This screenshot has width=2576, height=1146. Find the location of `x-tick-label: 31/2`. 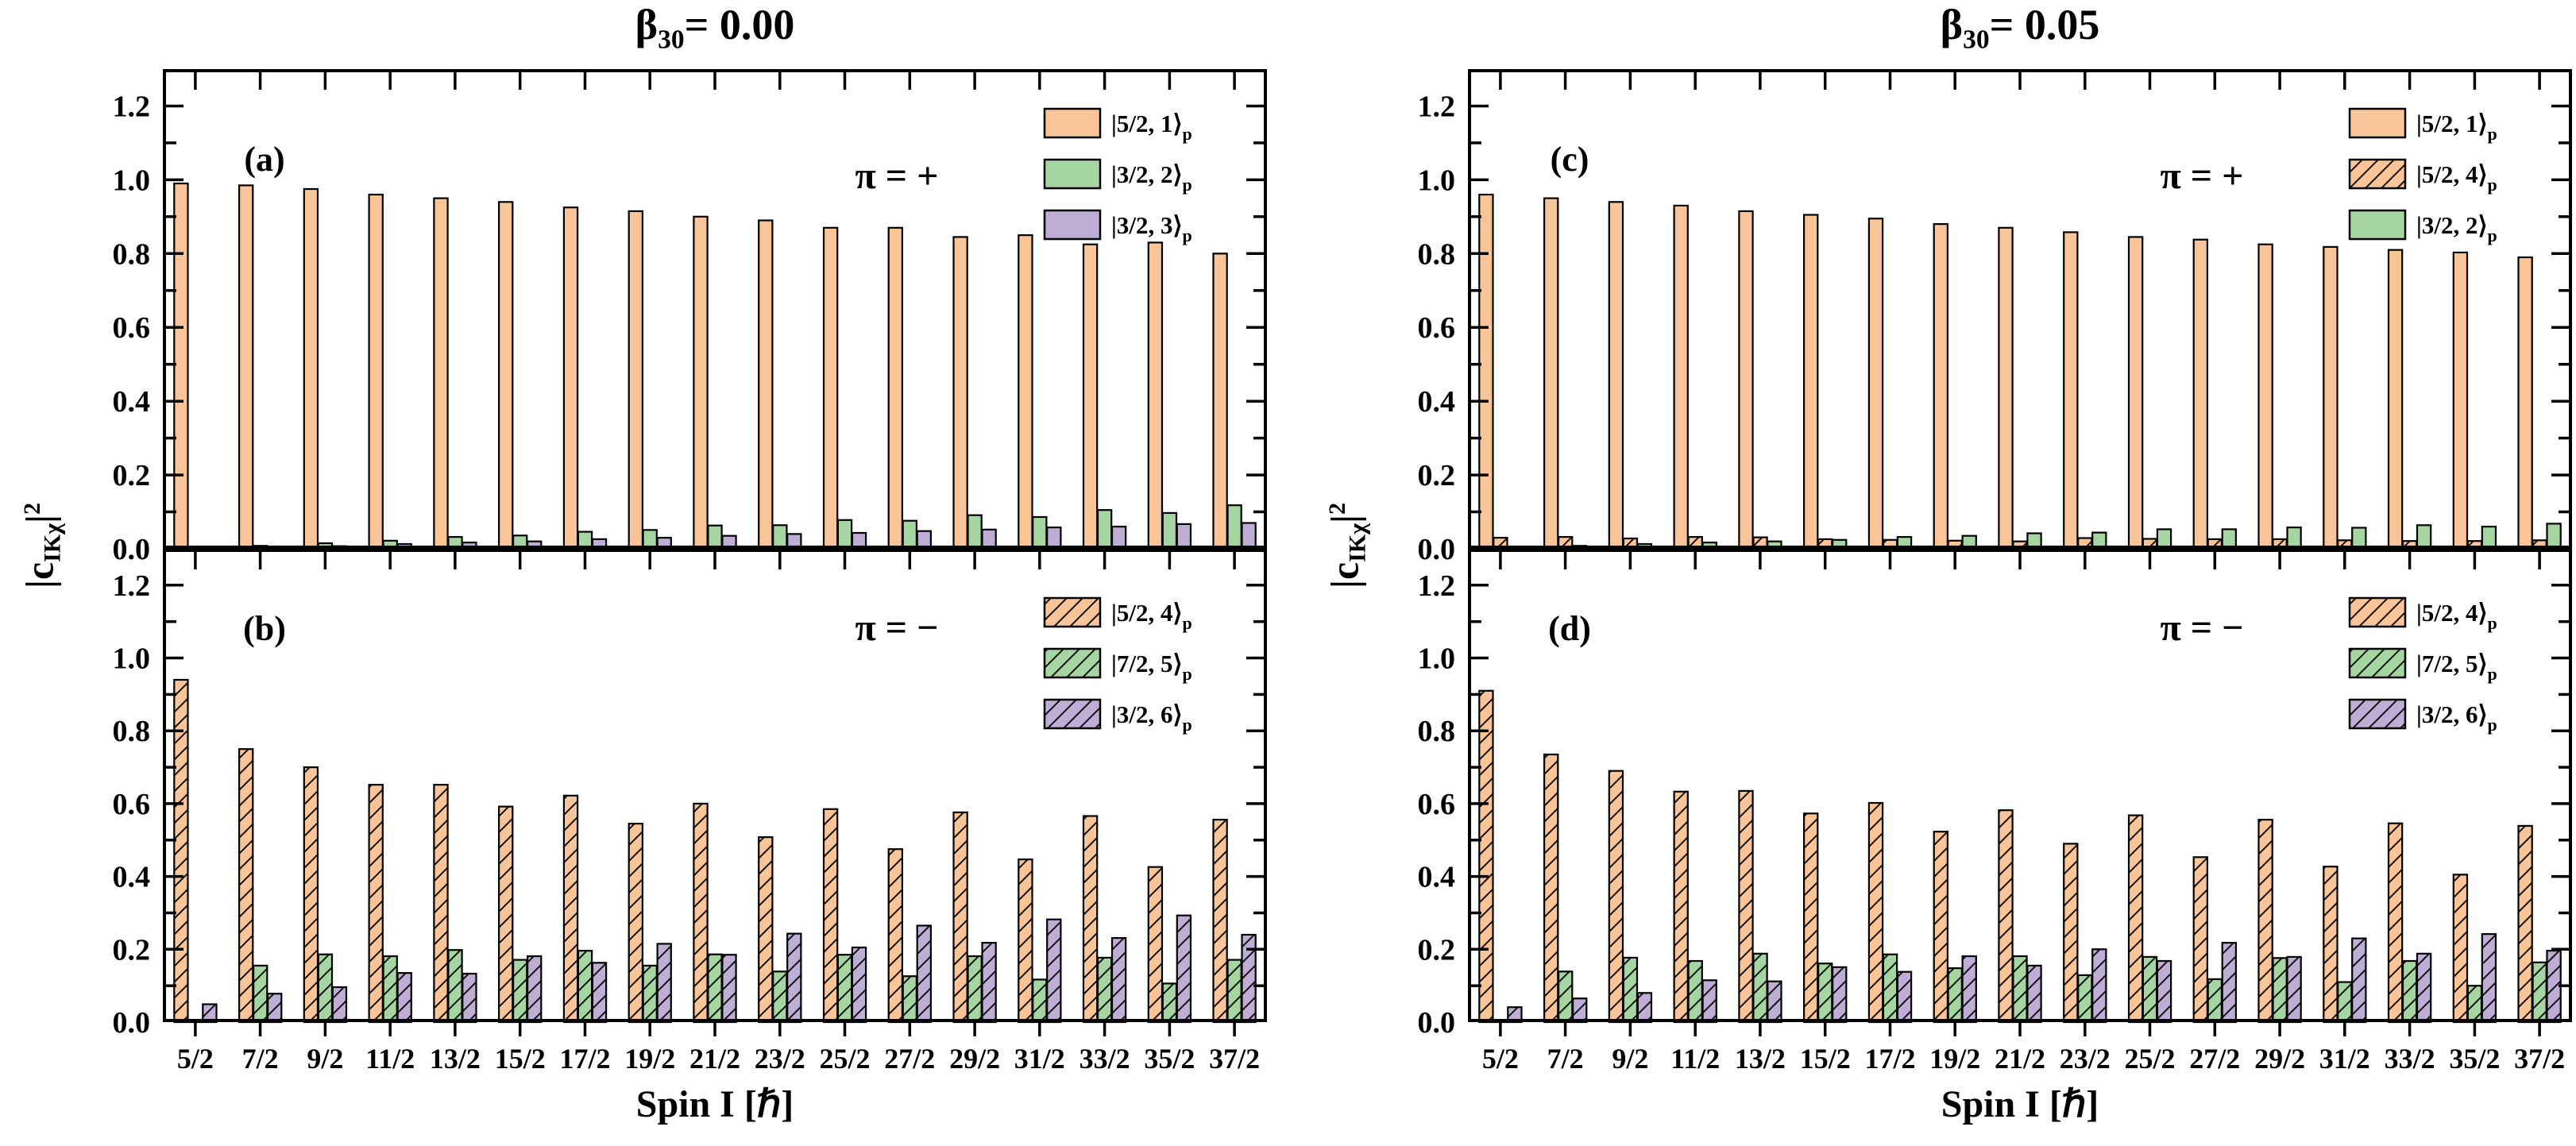

x-tick-label: 31/2 is located at coordinates (1039, 1059).